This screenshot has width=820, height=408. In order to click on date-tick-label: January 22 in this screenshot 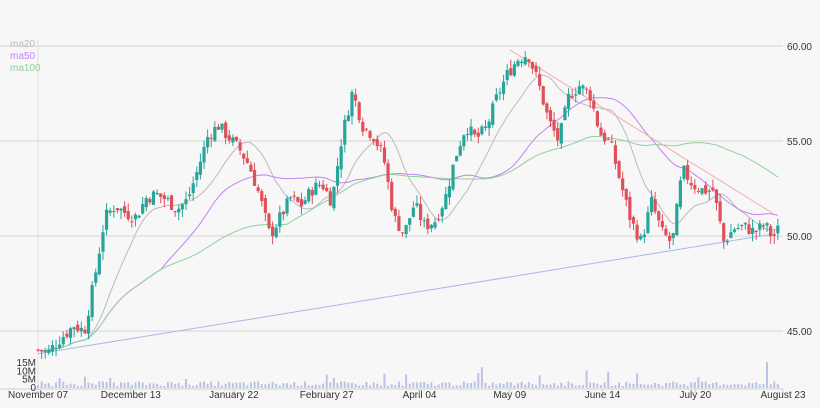, I will do `click(234, 395)`.